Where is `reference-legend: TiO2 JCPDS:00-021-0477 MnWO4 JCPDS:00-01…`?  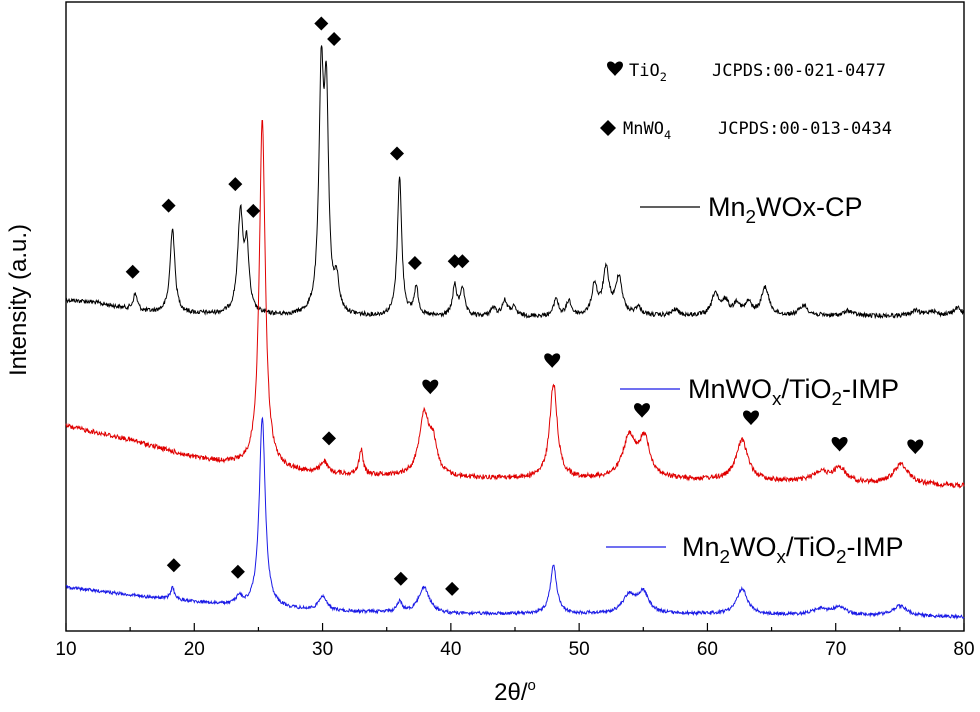 reference-legend: TiO2 JCPDS:00-021-0477 MnWO4 JCPDS:00-01… is located at coordinates (746, 101).